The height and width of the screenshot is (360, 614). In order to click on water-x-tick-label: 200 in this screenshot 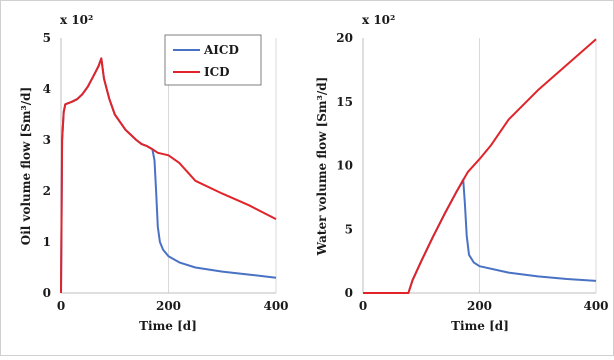, I will do `click(479, 306)`.